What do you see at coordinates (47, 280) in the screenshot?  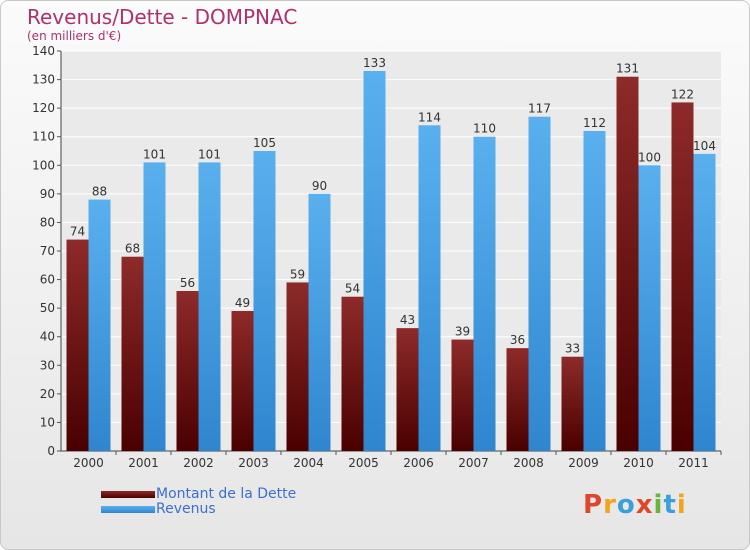 I see `y-tick-label: 60` at bounding box center [47, 280].